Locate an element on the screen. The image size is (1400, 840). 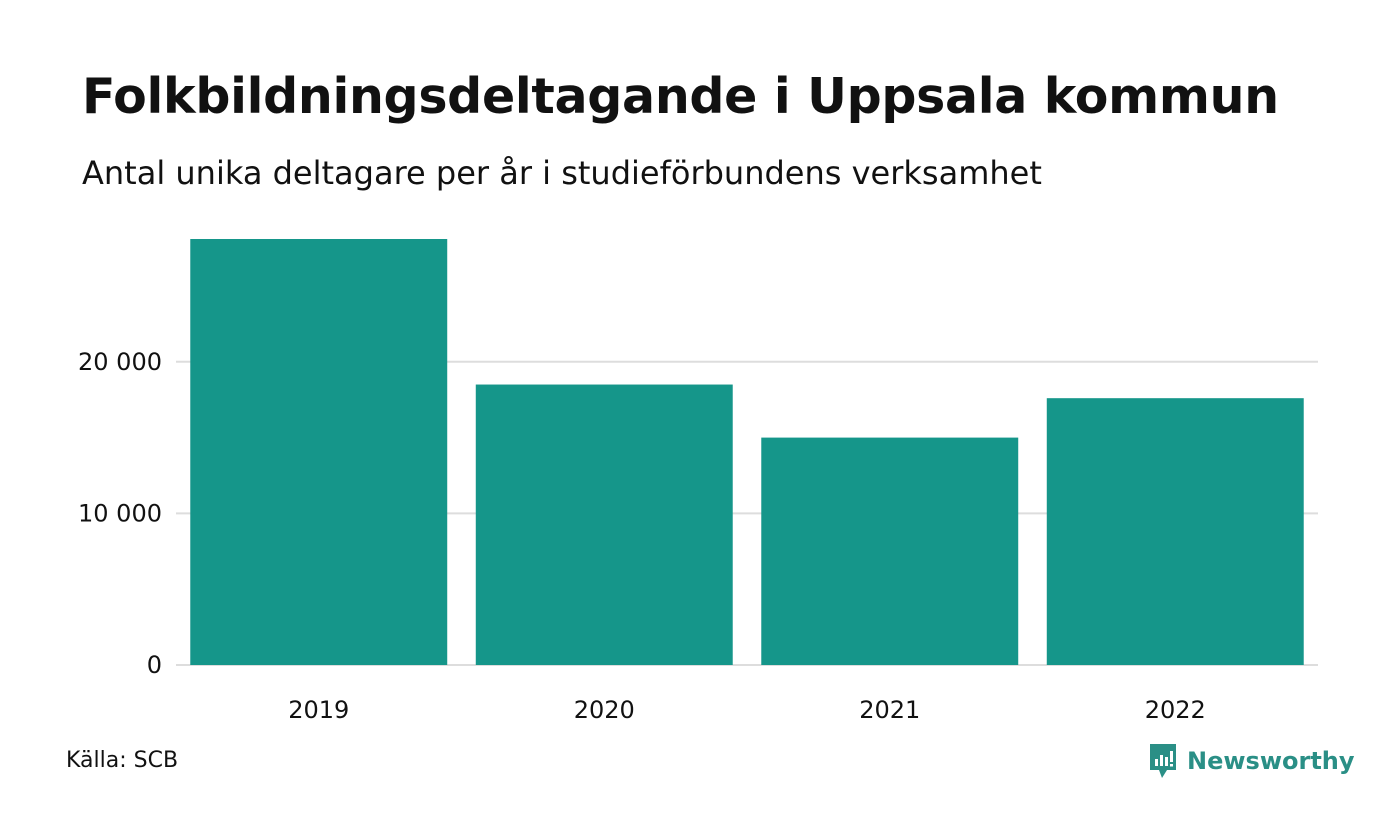
brand-logo: Newsworthy is located at coordinates (1251, 761).